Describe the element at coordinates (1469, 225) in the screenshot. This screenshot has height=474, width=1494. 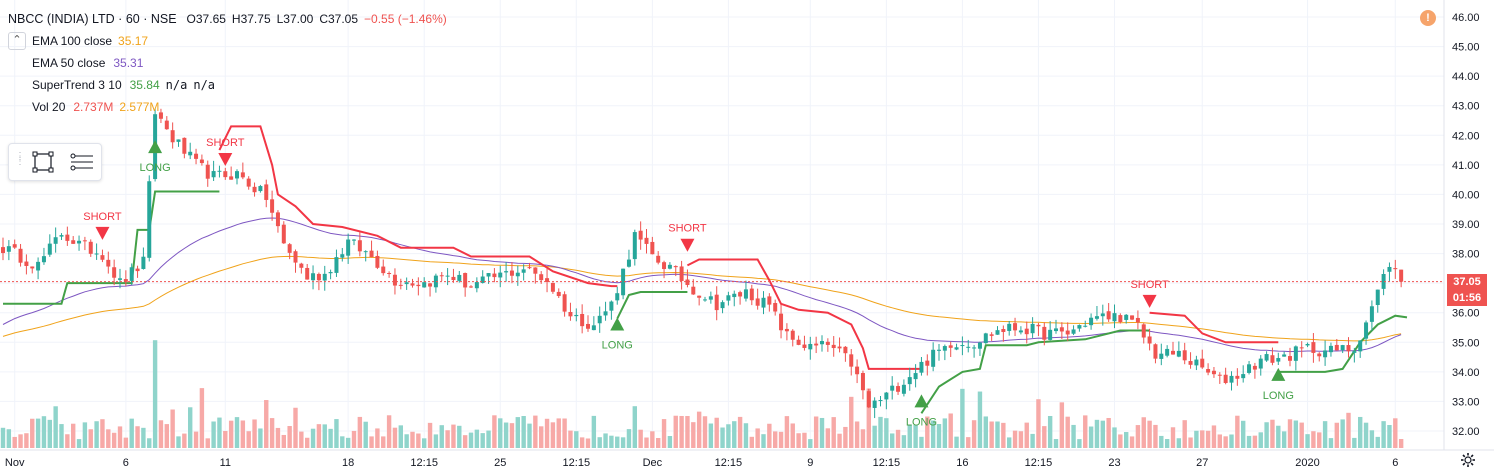
I see `price-axis` at that location.